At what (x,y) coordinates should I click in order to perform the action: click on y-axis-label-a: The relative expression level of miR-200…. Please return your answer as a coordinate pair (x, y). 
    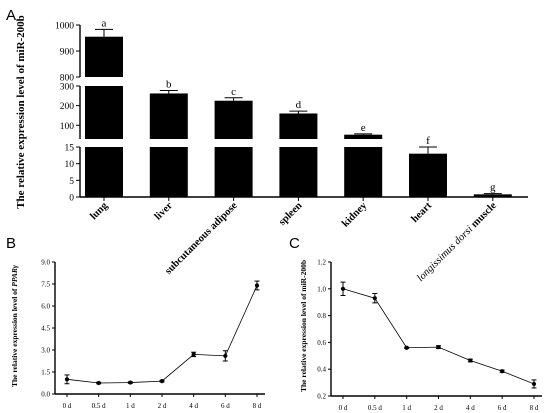
    Looking at the image, I should click on (21, 112).